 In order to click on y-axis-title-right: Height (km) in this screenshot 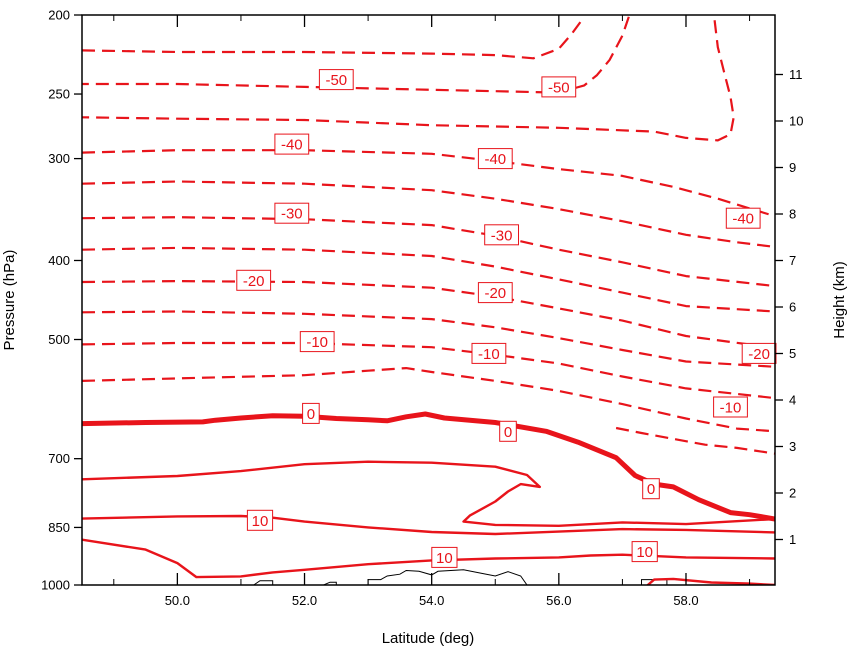, I will do `click(839, 300)`.